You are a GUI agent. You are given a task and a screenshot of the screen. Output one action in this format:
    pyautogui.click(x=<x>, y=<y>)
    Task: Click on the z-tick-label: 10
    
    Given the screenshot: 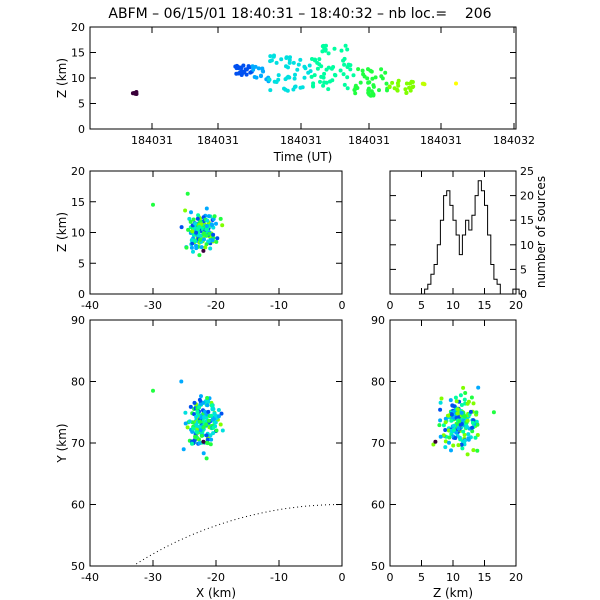 What is the action you would take?
    pyautogui.click(x=78, y=78)
    